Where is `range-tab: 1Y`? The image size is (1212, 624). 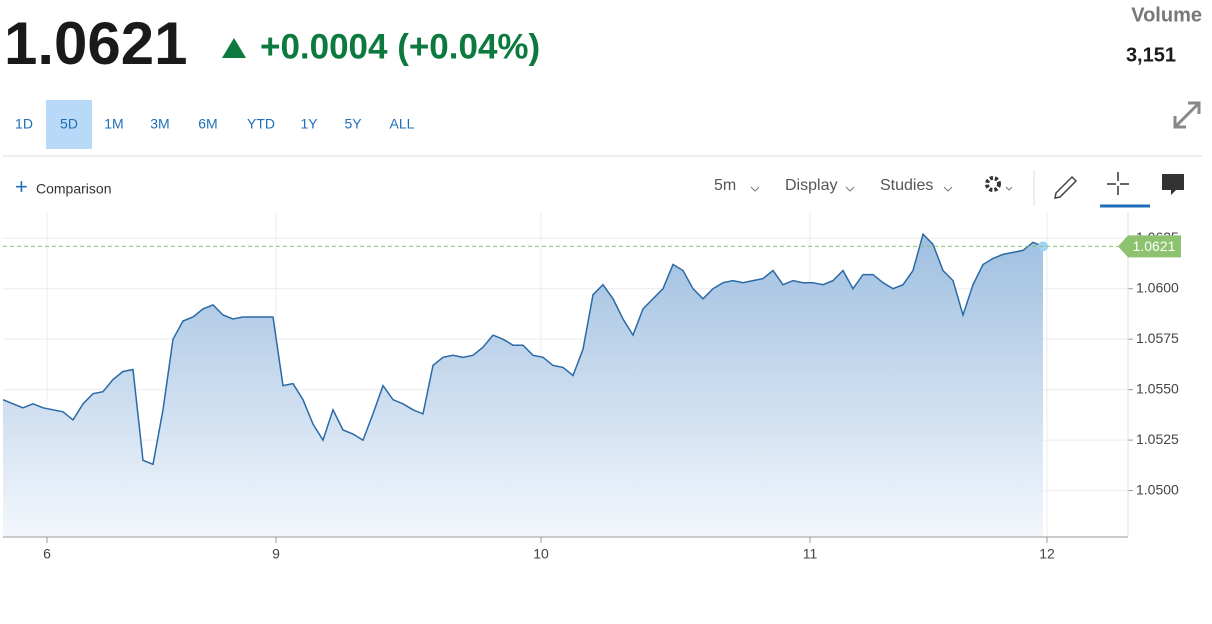
range-tab: 1Y is located at coordinates (309, 124).